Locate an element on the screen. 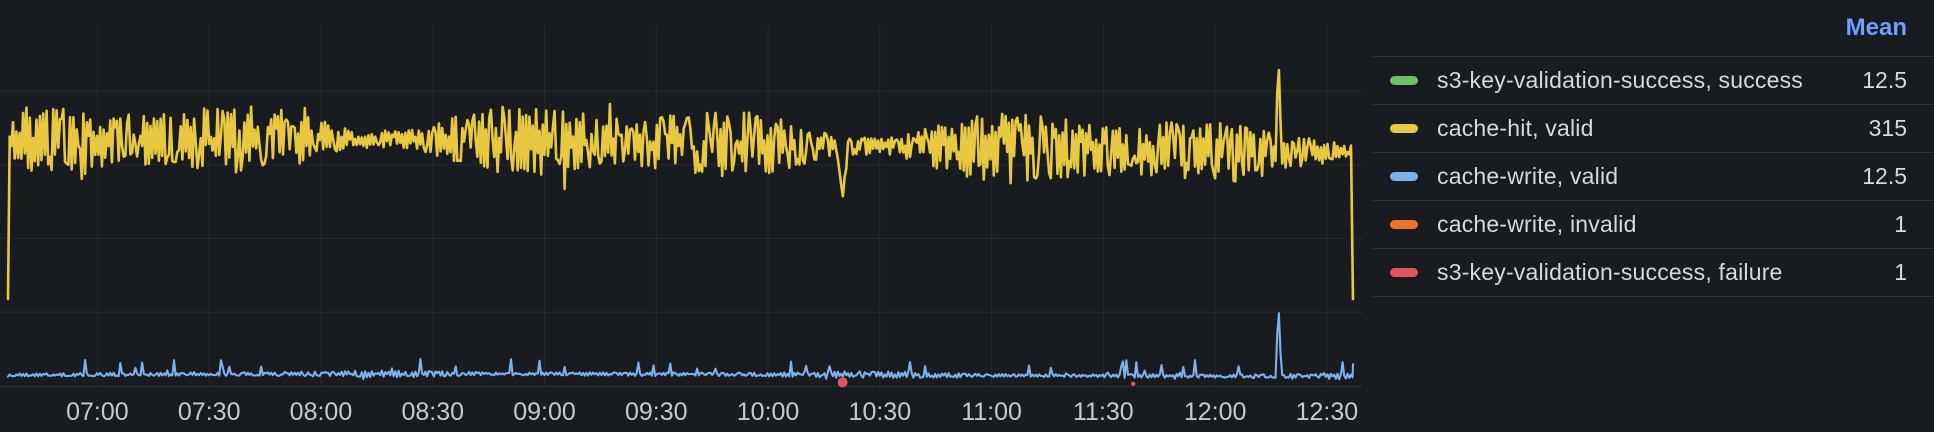 The image size is (1934, 432). x-tick-label: 09:30 is located at coordinates (656, 412).